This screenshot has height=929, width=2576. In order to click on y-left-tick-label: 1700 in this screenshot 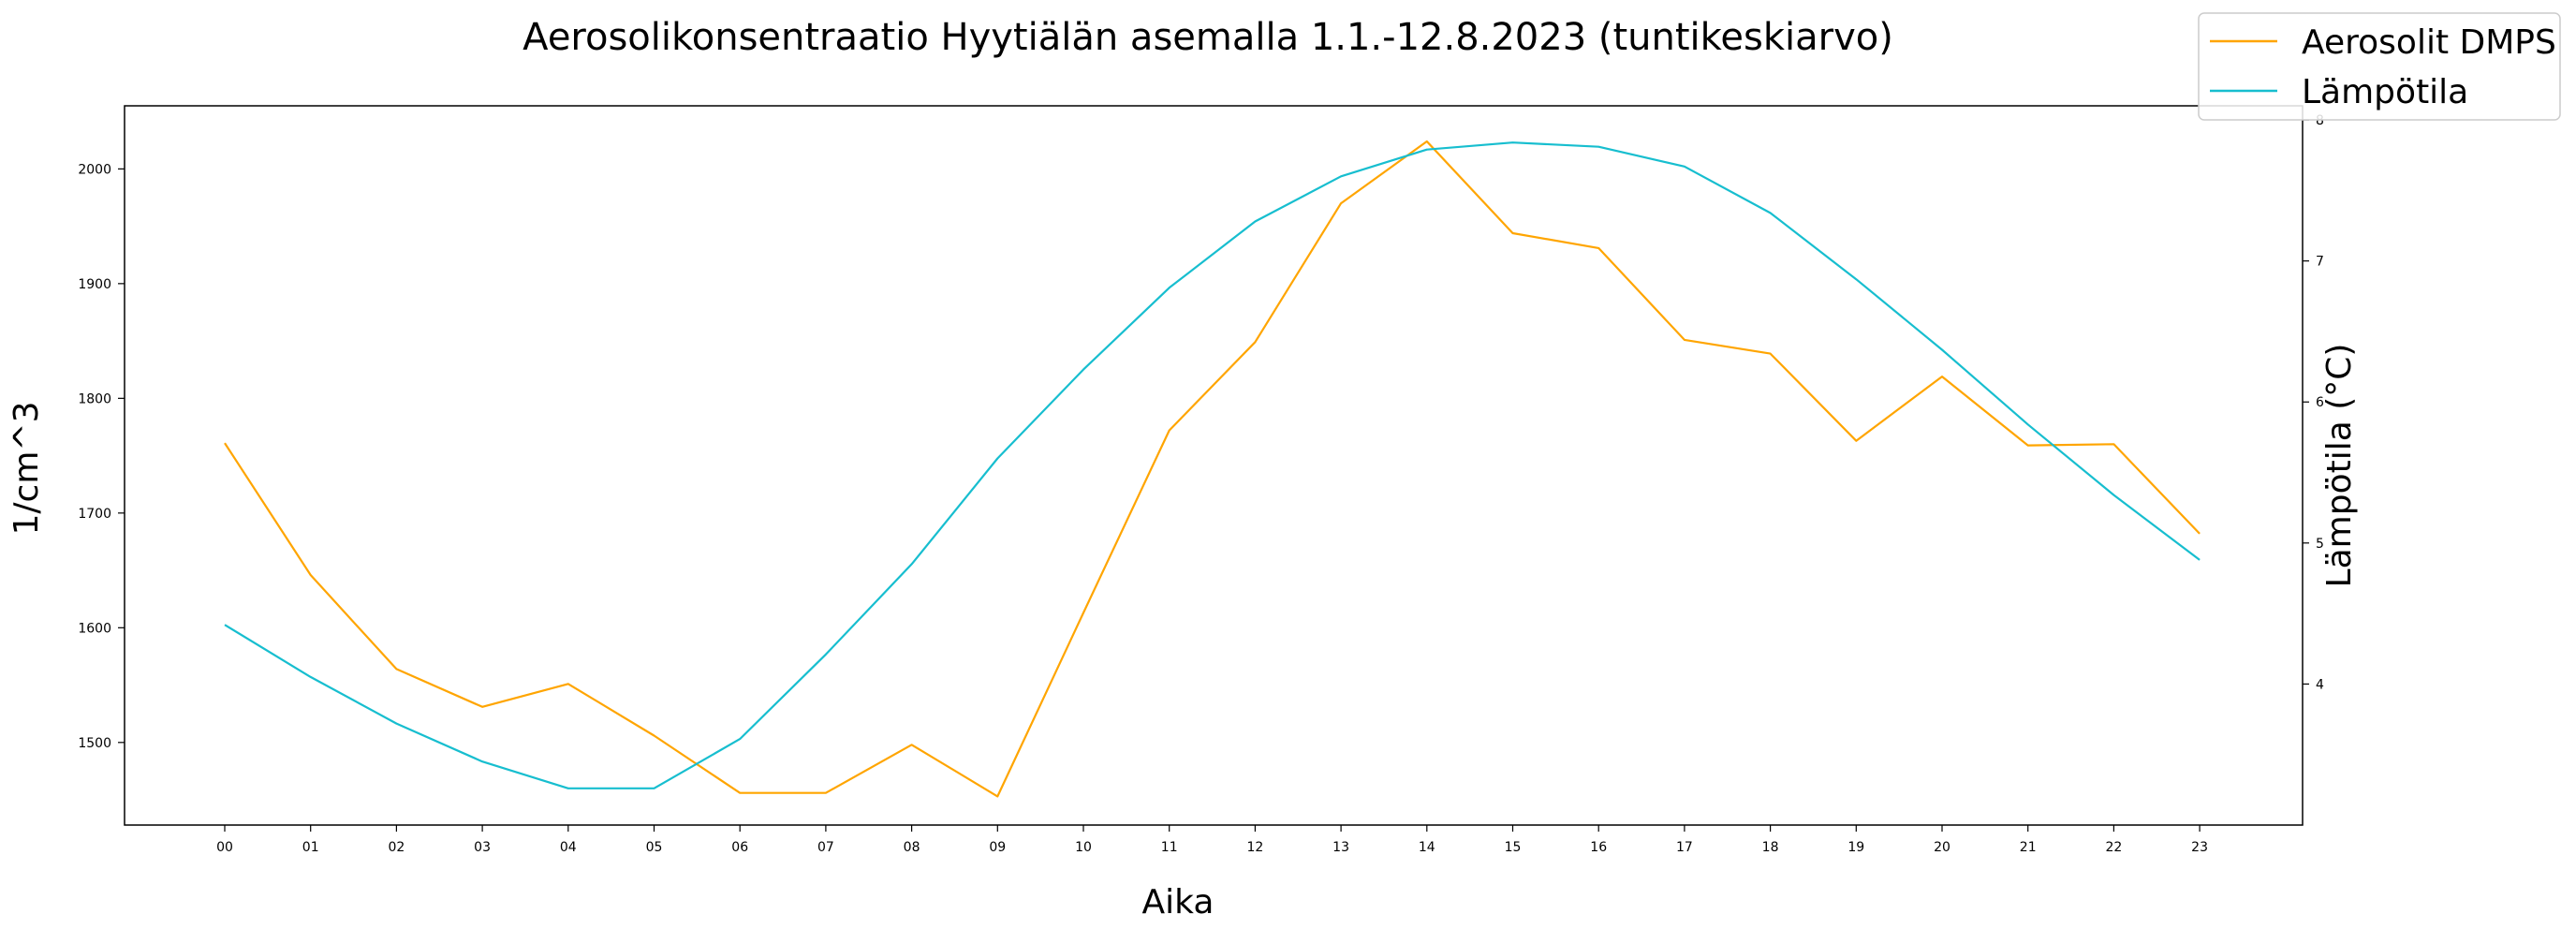, I will do `click(94, 514)`.